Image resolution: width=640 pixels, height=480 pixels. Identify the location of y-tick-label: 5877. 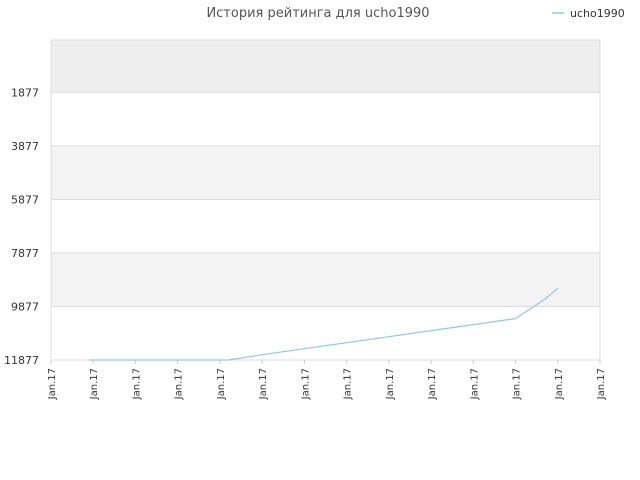
(25, 199).